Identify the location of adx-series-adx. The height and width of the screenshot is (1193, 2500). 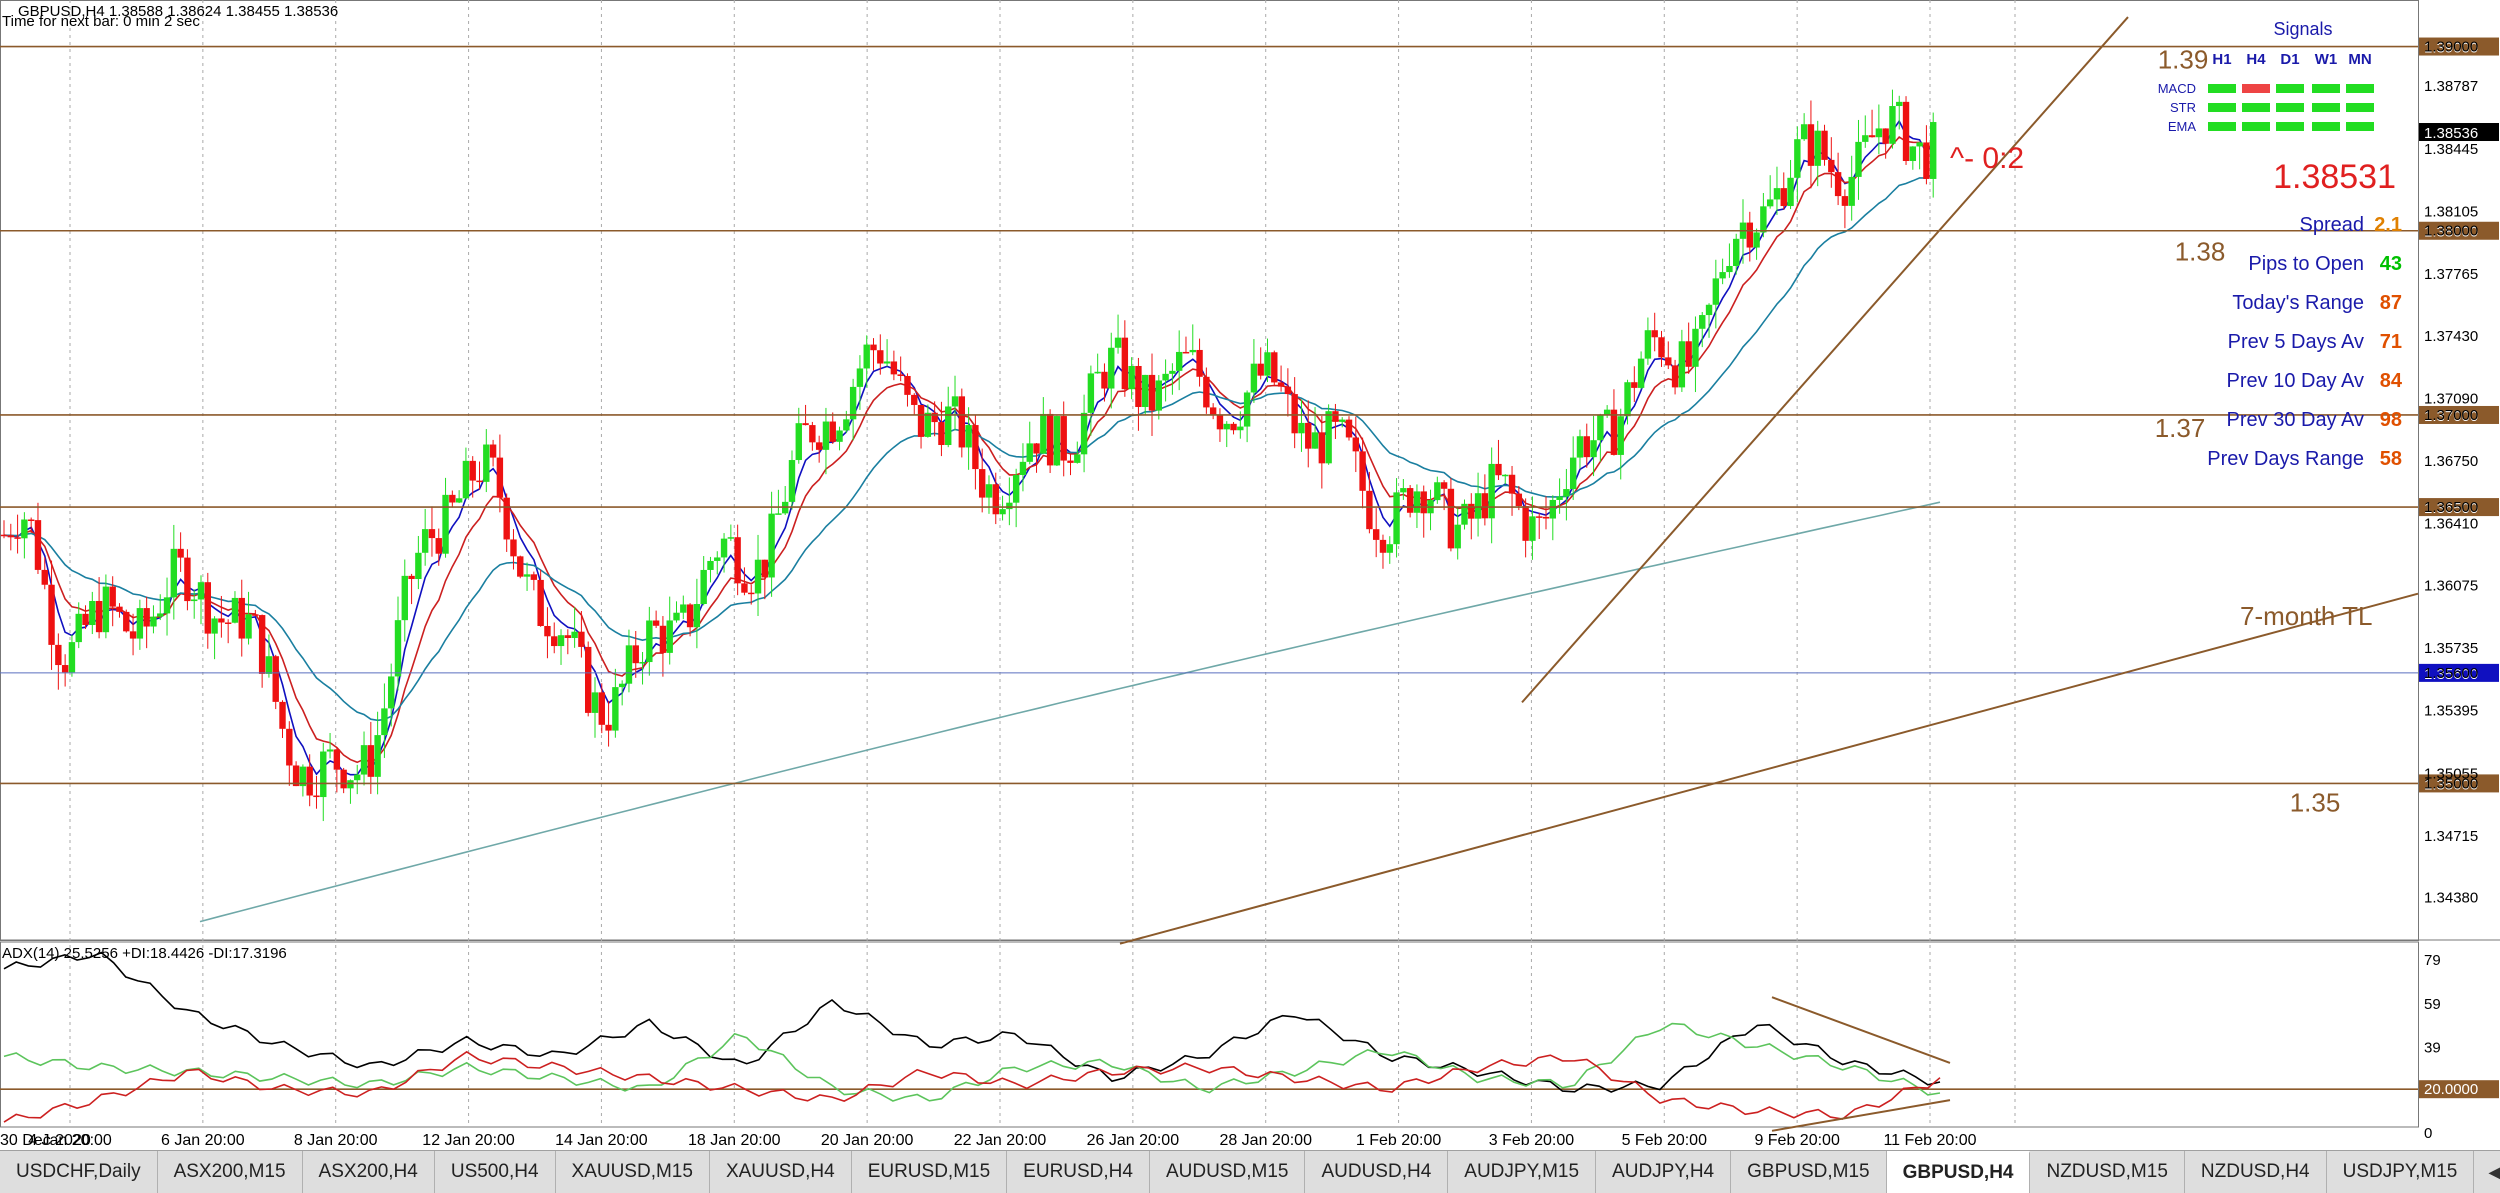
(972, 1022).